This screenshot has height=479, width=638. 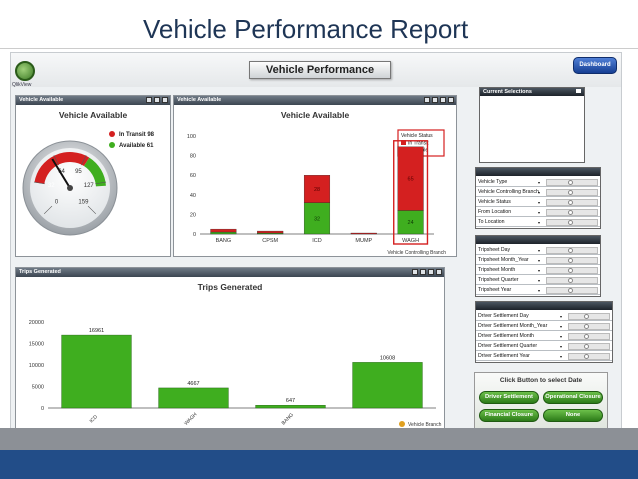 I want to click on bar-in-transit-mump, so click(x=363, y=233).